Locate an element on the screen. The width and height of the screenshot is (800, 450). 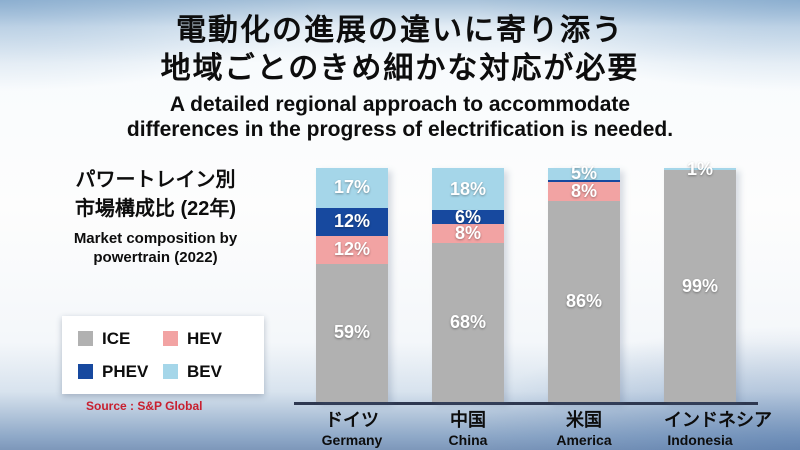
segment-phev: 12% is located at coordinates (352, 221).